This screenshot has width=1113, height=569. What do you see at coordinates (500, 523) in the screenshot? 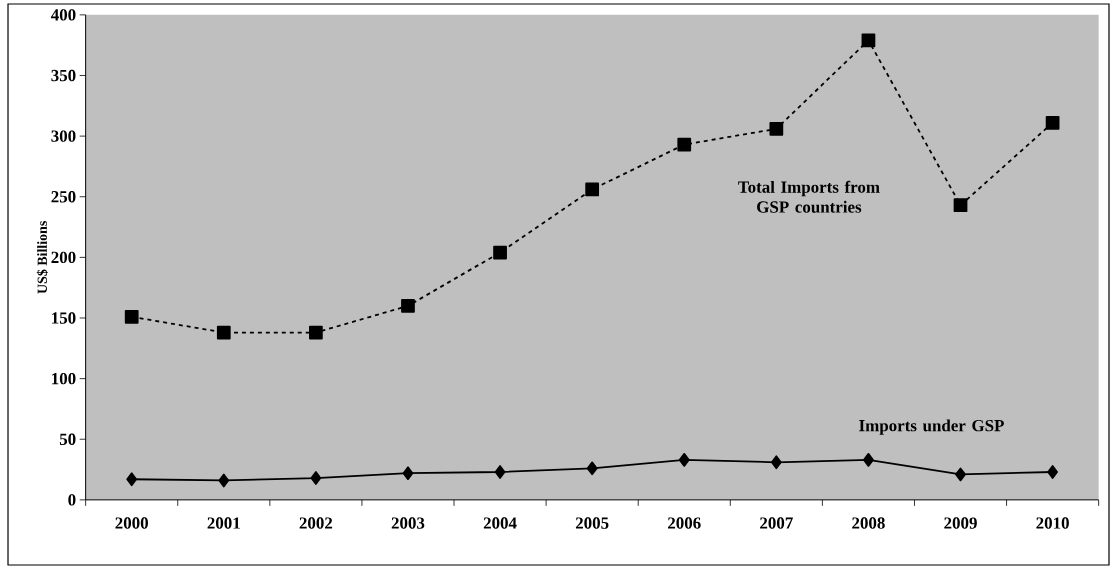
I see `x-tick-label: 2004` at bounding box center [500, 523].